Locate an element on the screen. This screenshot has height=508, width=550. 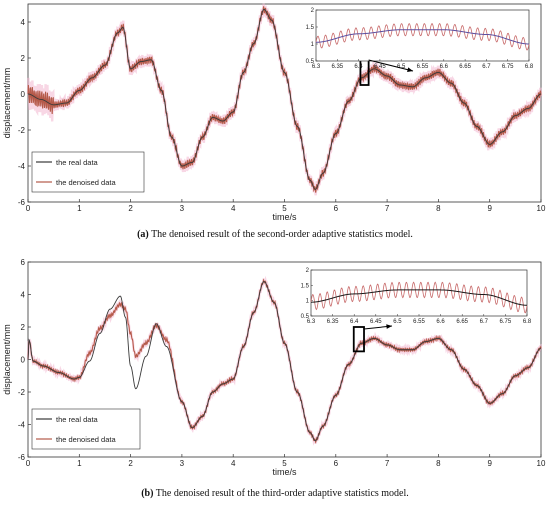
y-tick-label-a-1: -4 is located at coordinates (22, 166).